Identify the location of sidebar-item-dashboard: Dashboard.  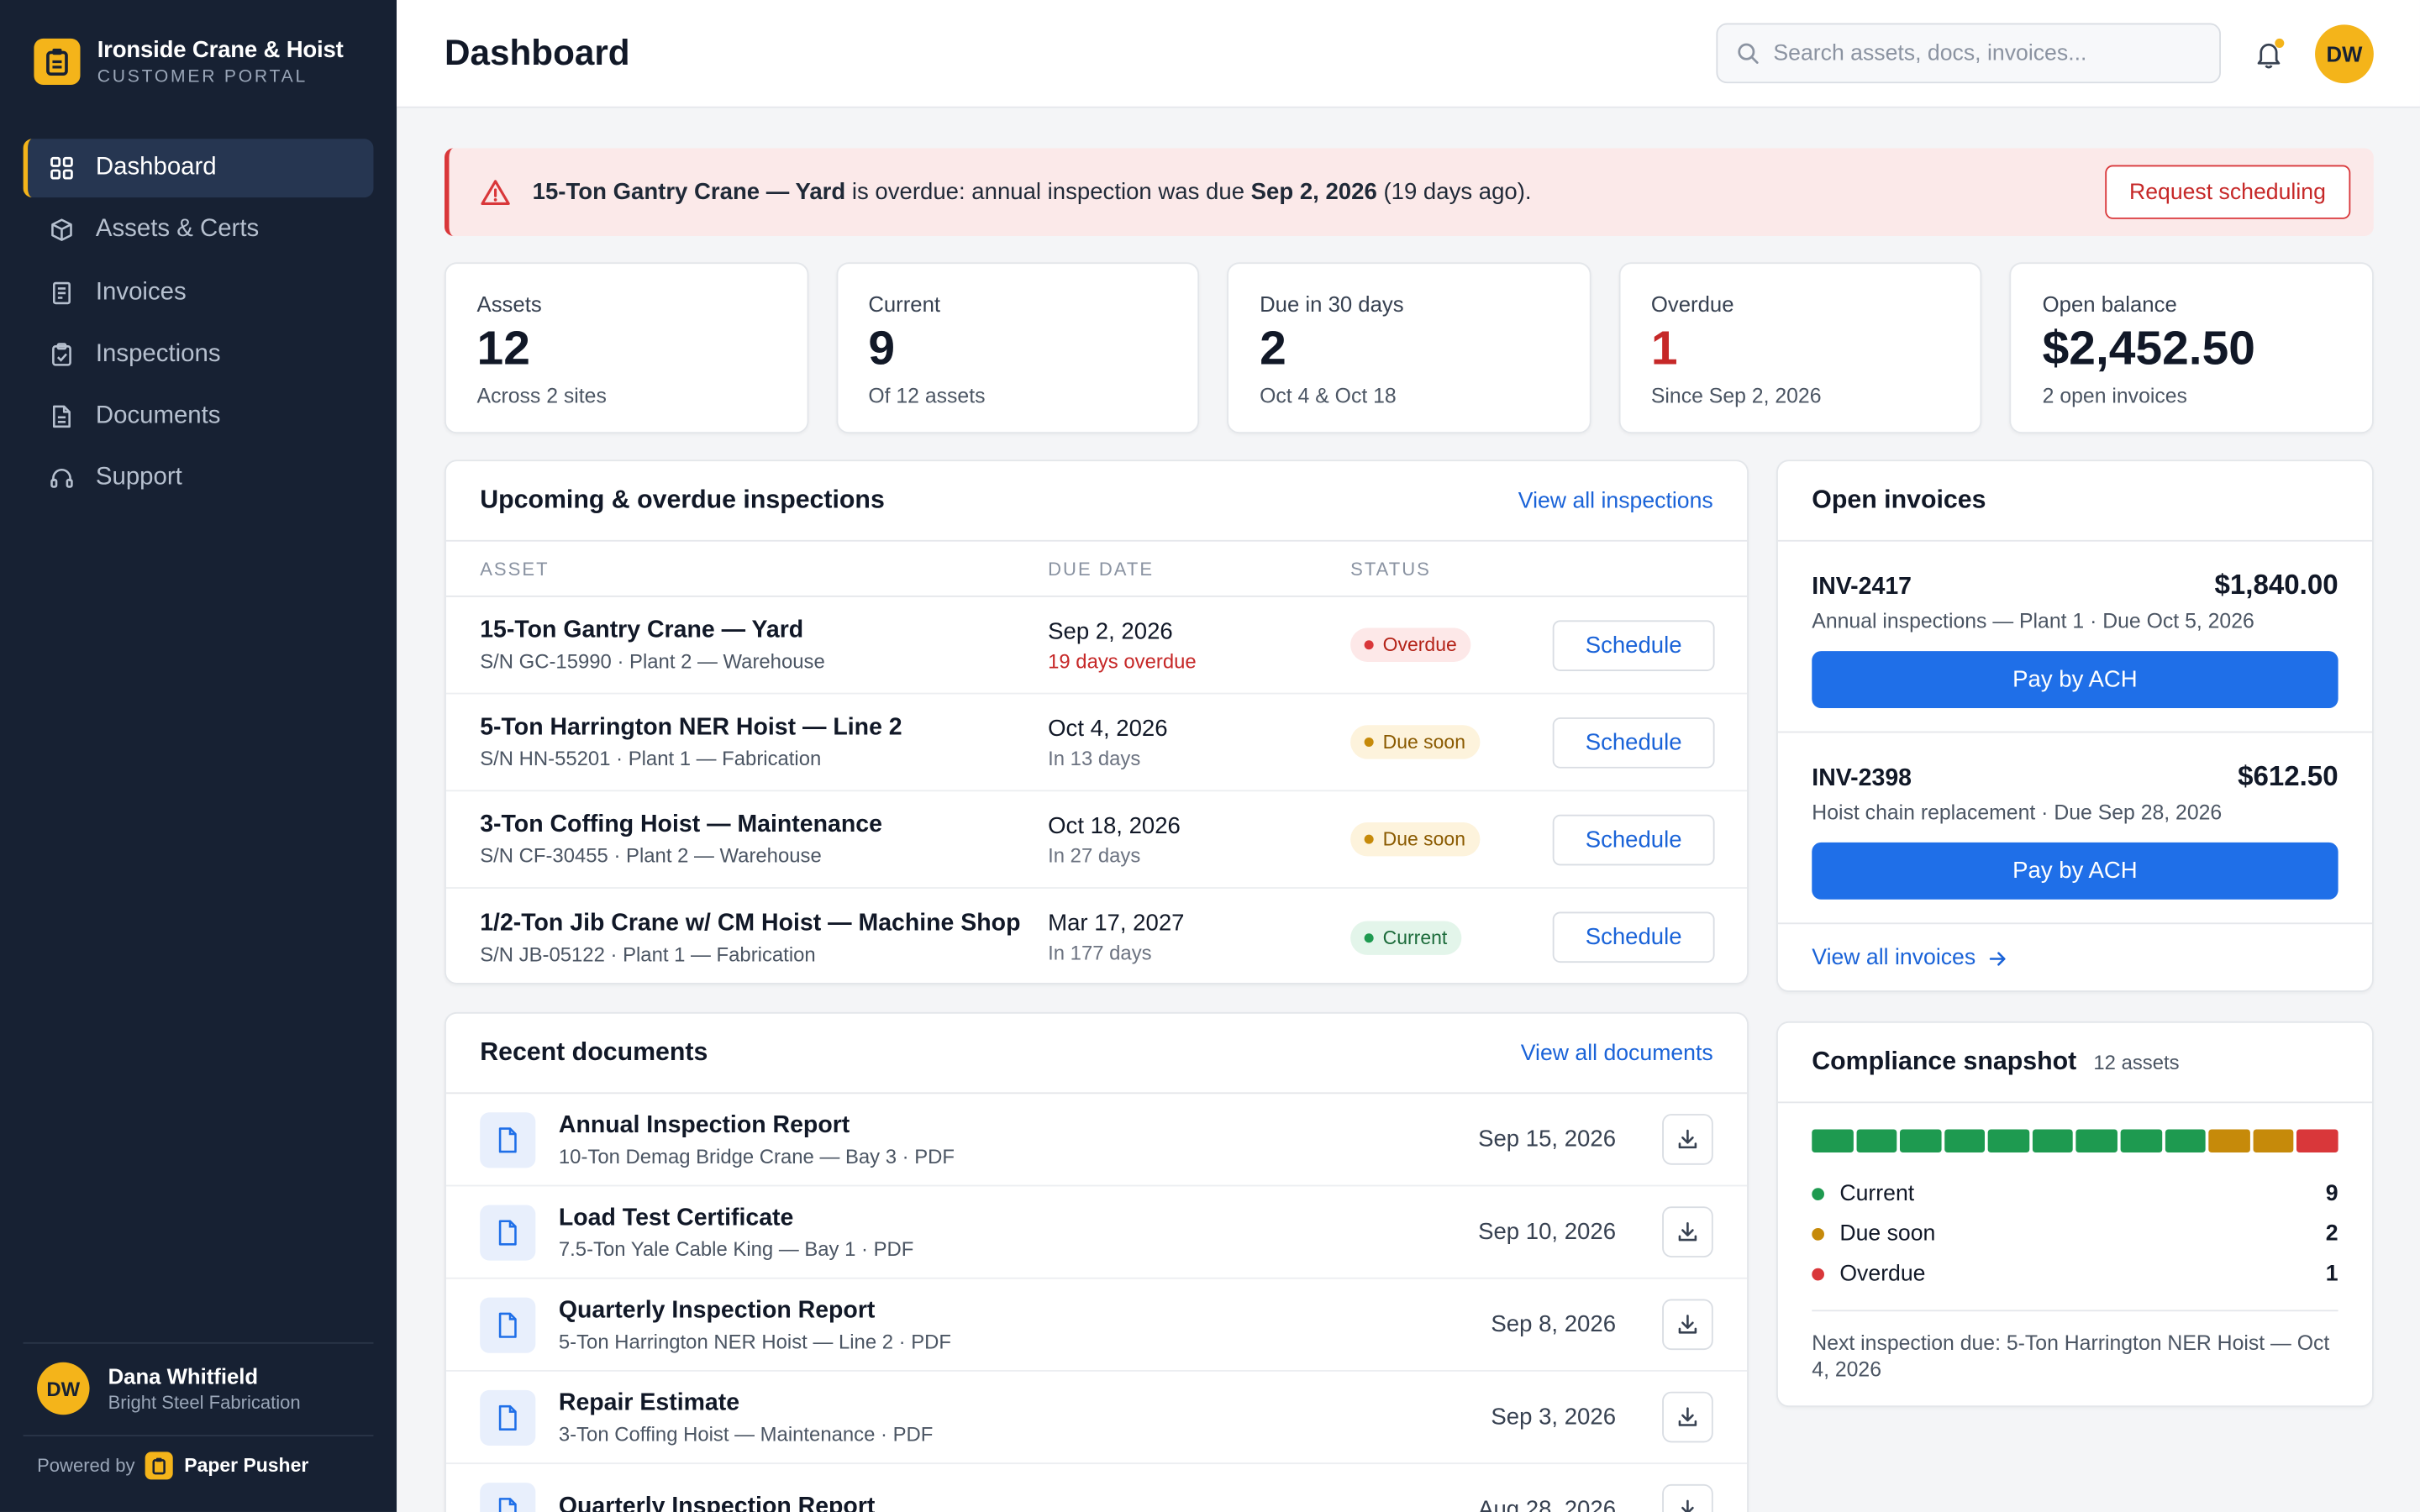
(199, 168).